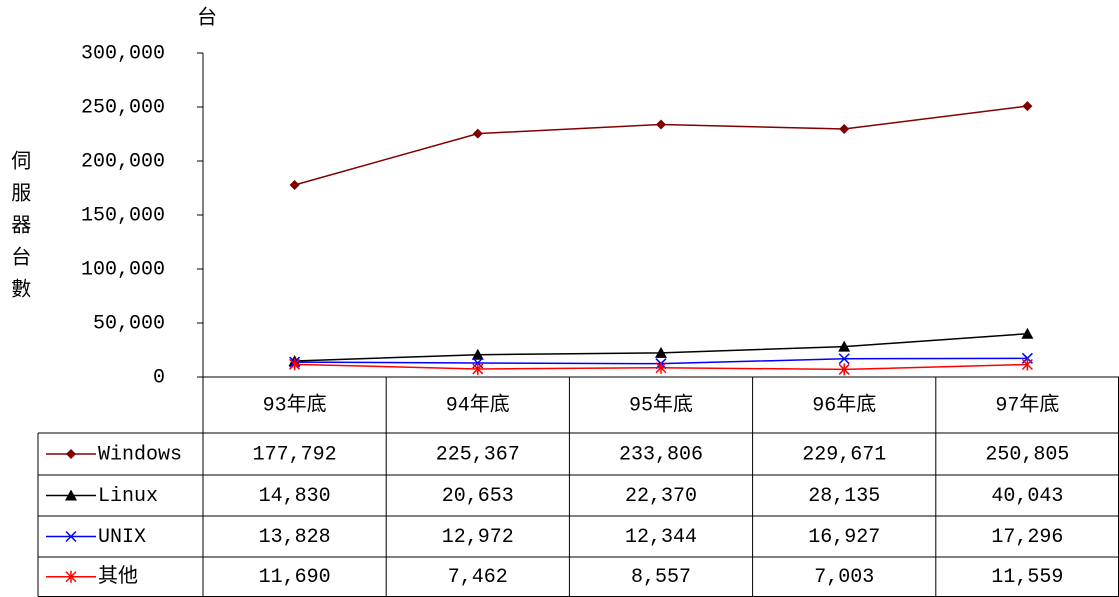  Describe the element at coordinates (128, 496) in the screenshot. I see `legend-label: Linux` at that location.